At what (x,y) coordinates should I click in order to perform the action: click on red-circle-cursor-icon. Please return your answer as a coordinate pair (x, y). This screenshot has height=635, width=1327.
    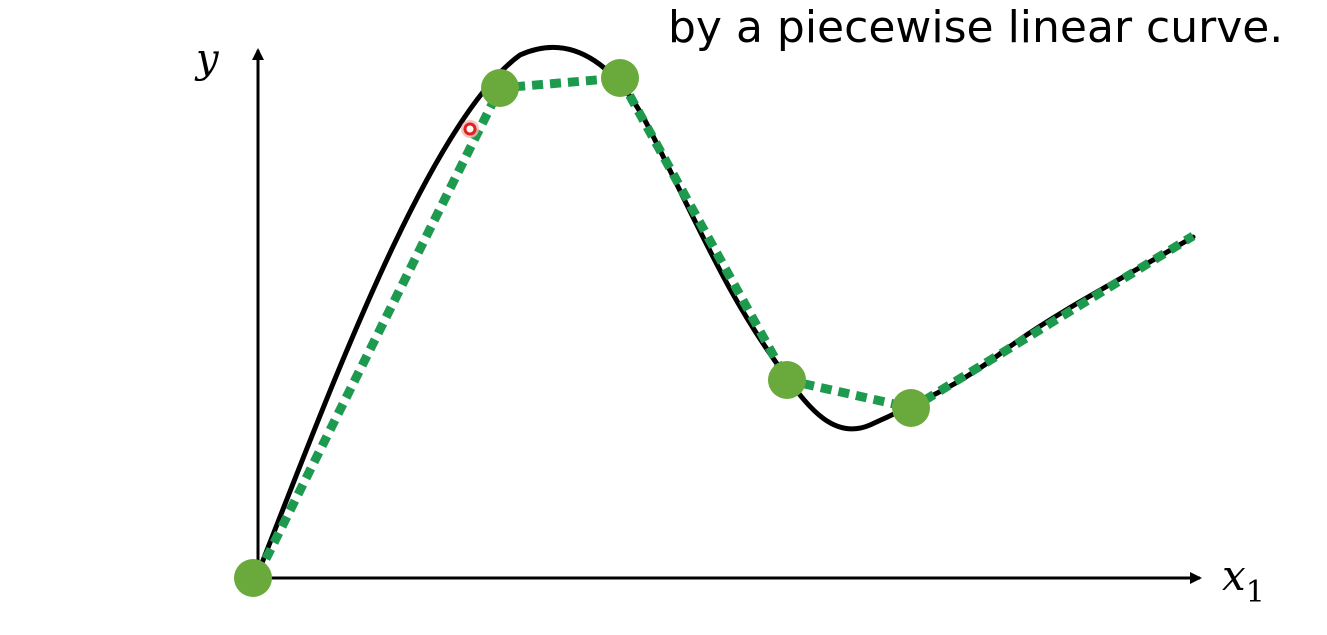
    Looking at the image, I should click on (470, 129).